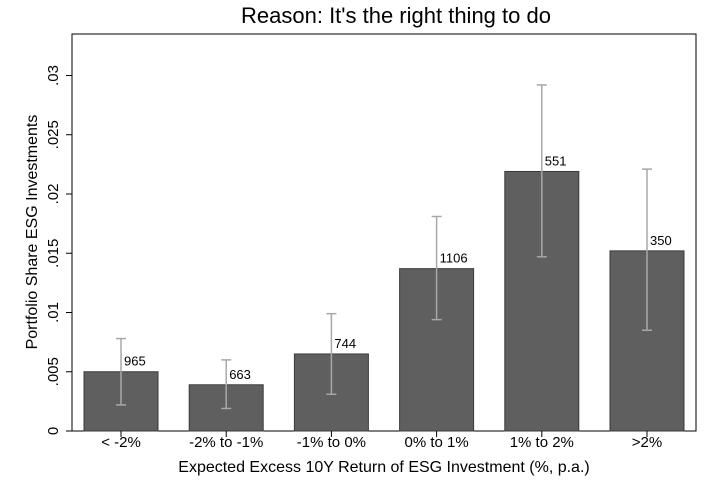  Describe the element at coordinates (647, 442) in the screenshot. I see `x-tick-label-5: >2%` at that location.